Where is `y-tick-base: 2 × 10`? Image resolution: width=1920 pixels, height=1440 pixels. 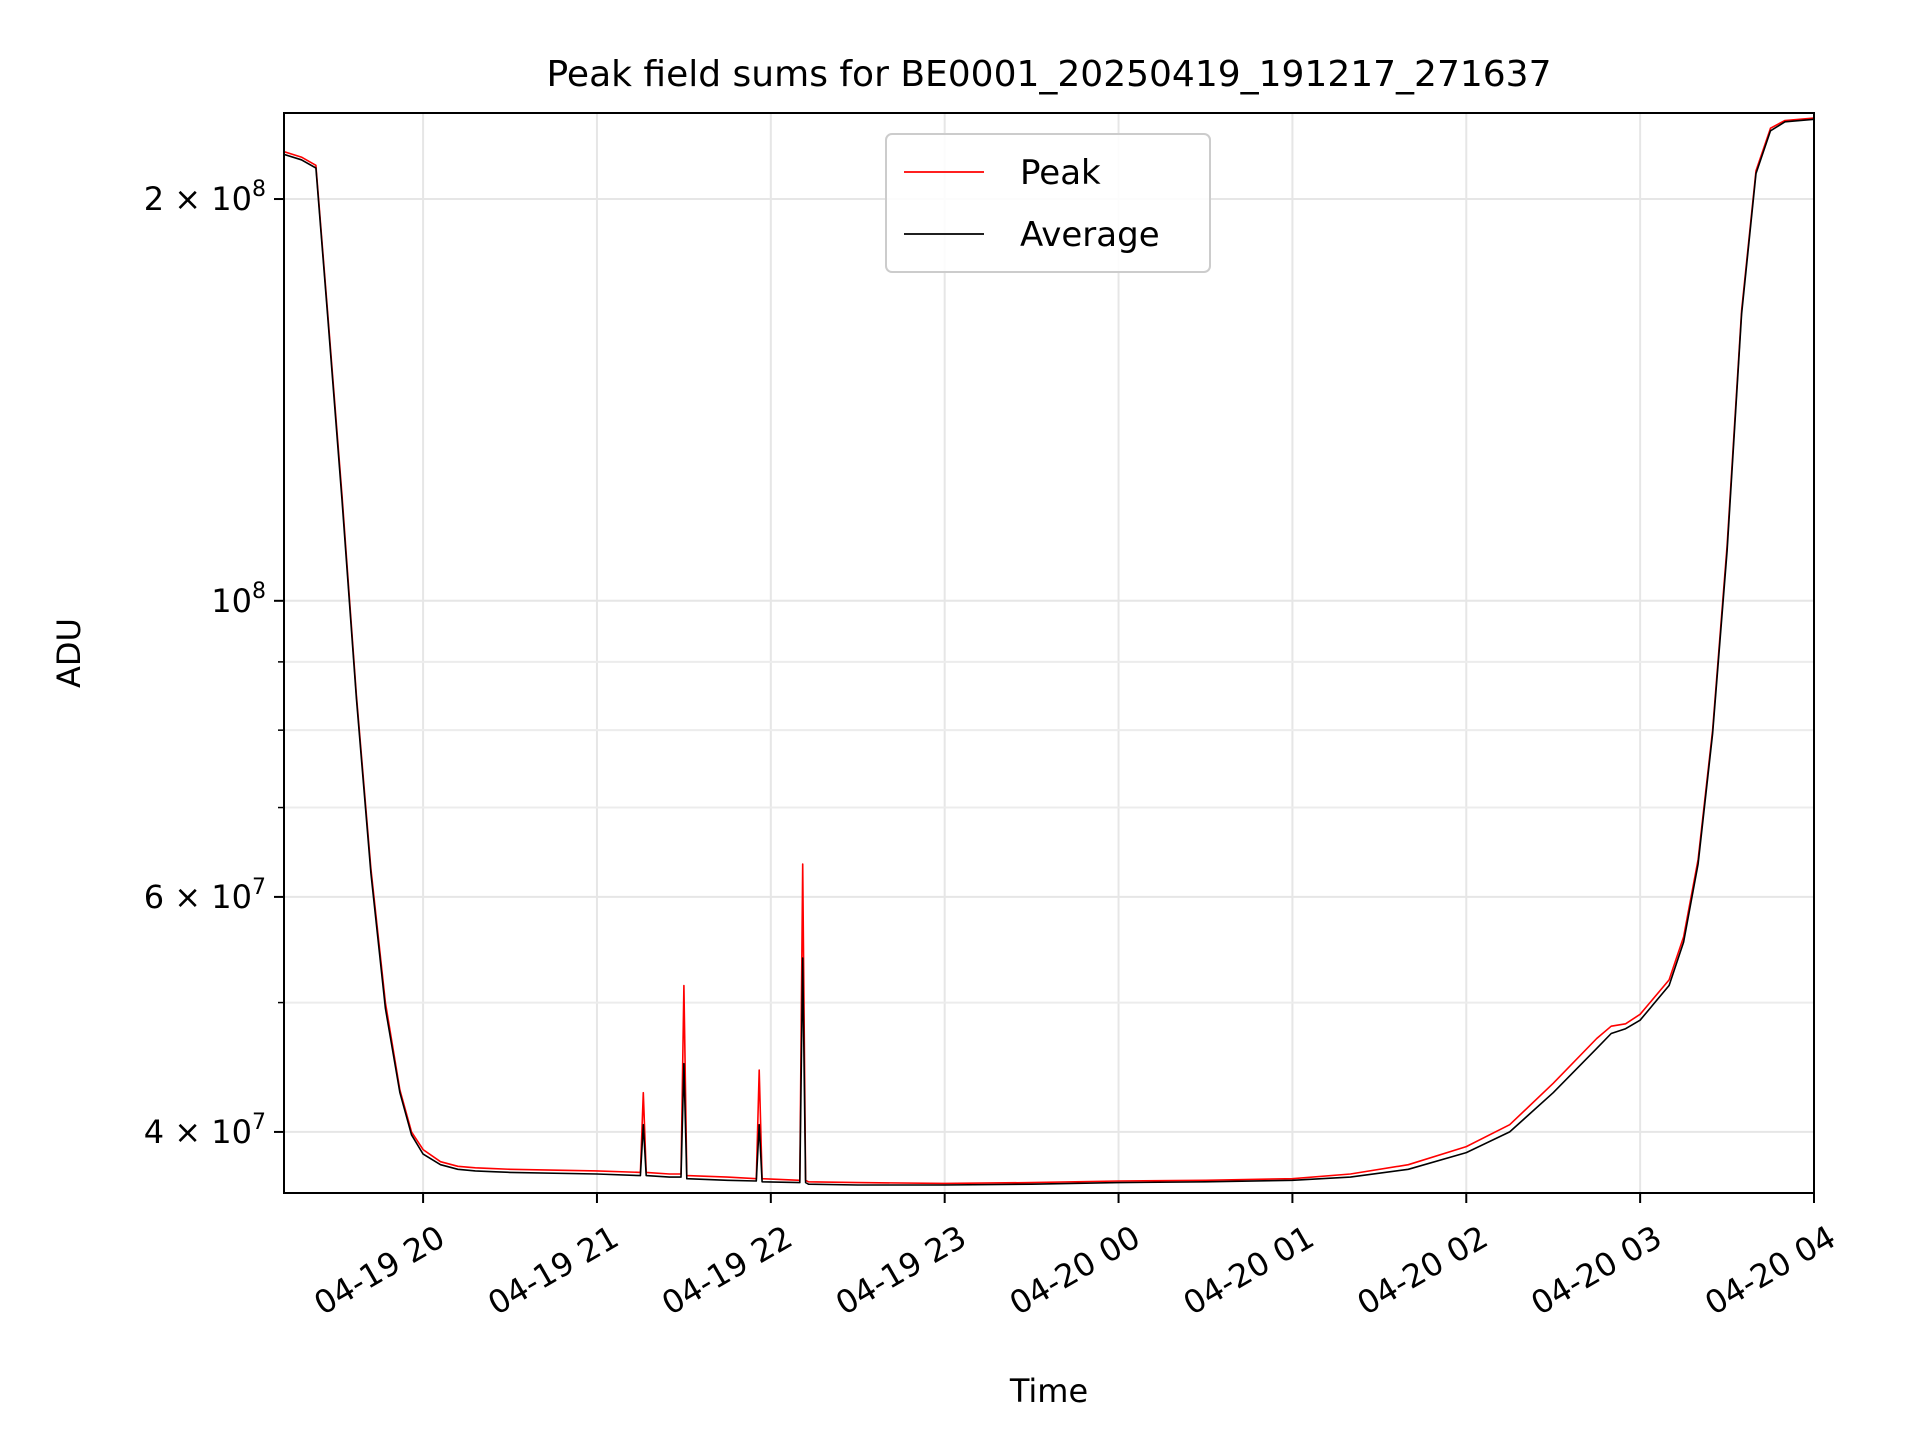 y-tick-base: 2 × 10 is located at coordinates (198, 199).